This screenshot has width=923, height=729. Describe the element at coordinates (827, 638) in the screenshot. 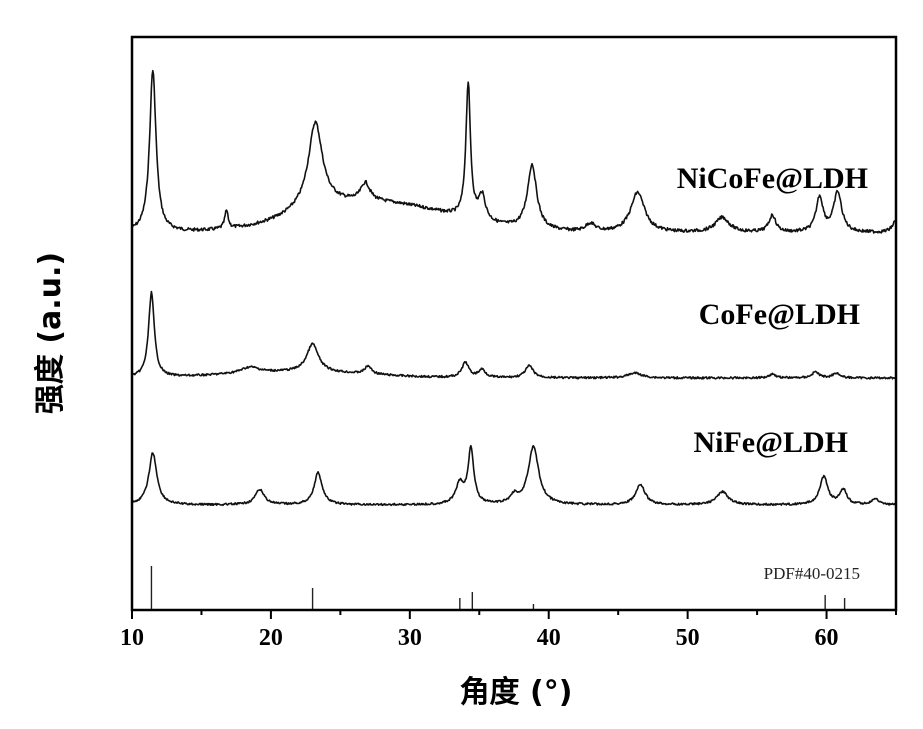

I see `x-tick-label: 60` at that location.